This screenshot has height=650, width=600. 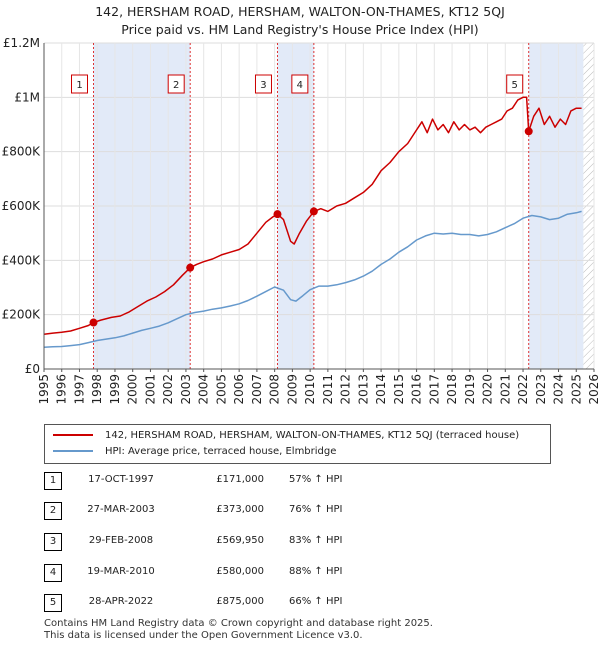 I want to click on x-tick-label: 2021, so click(x=505, y=389).